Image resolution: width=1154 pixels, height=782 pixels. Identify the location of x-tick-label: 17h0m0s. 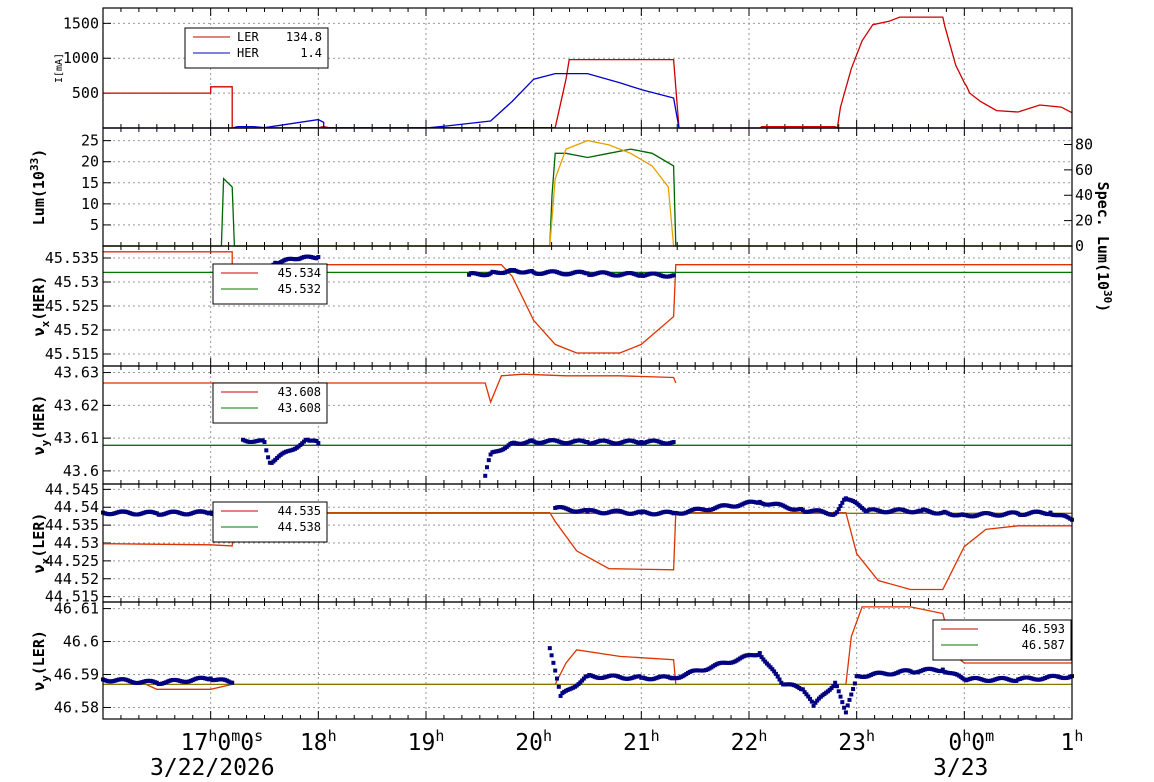
(222, 741).